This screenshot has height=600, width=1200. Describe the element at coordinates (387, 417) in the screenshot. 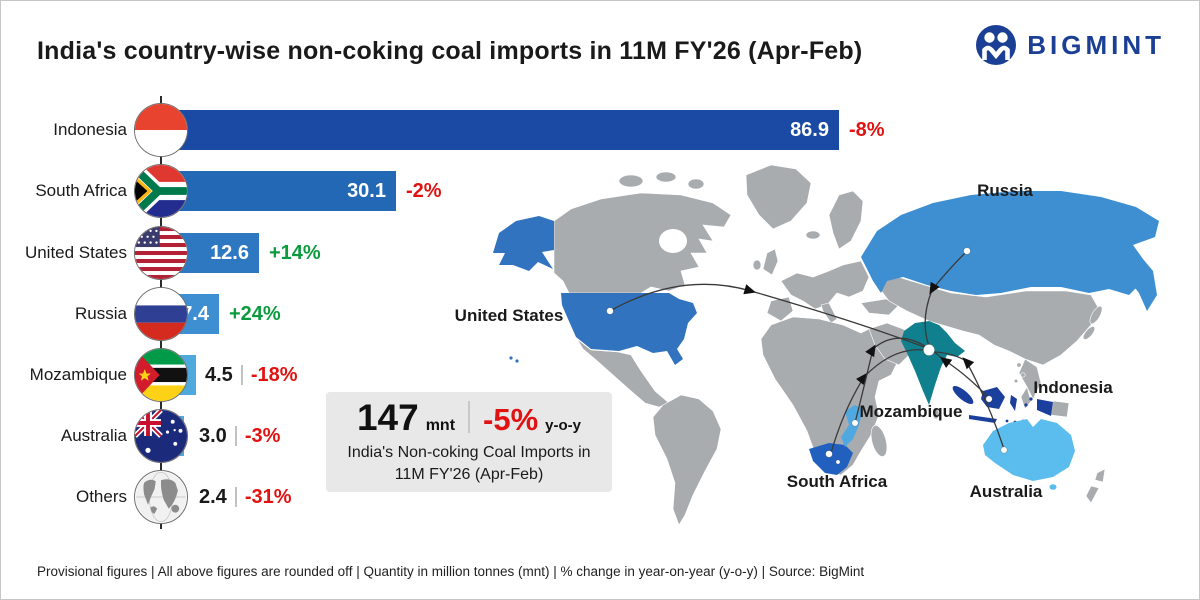

I see `total-imports-value: 147` at that location.